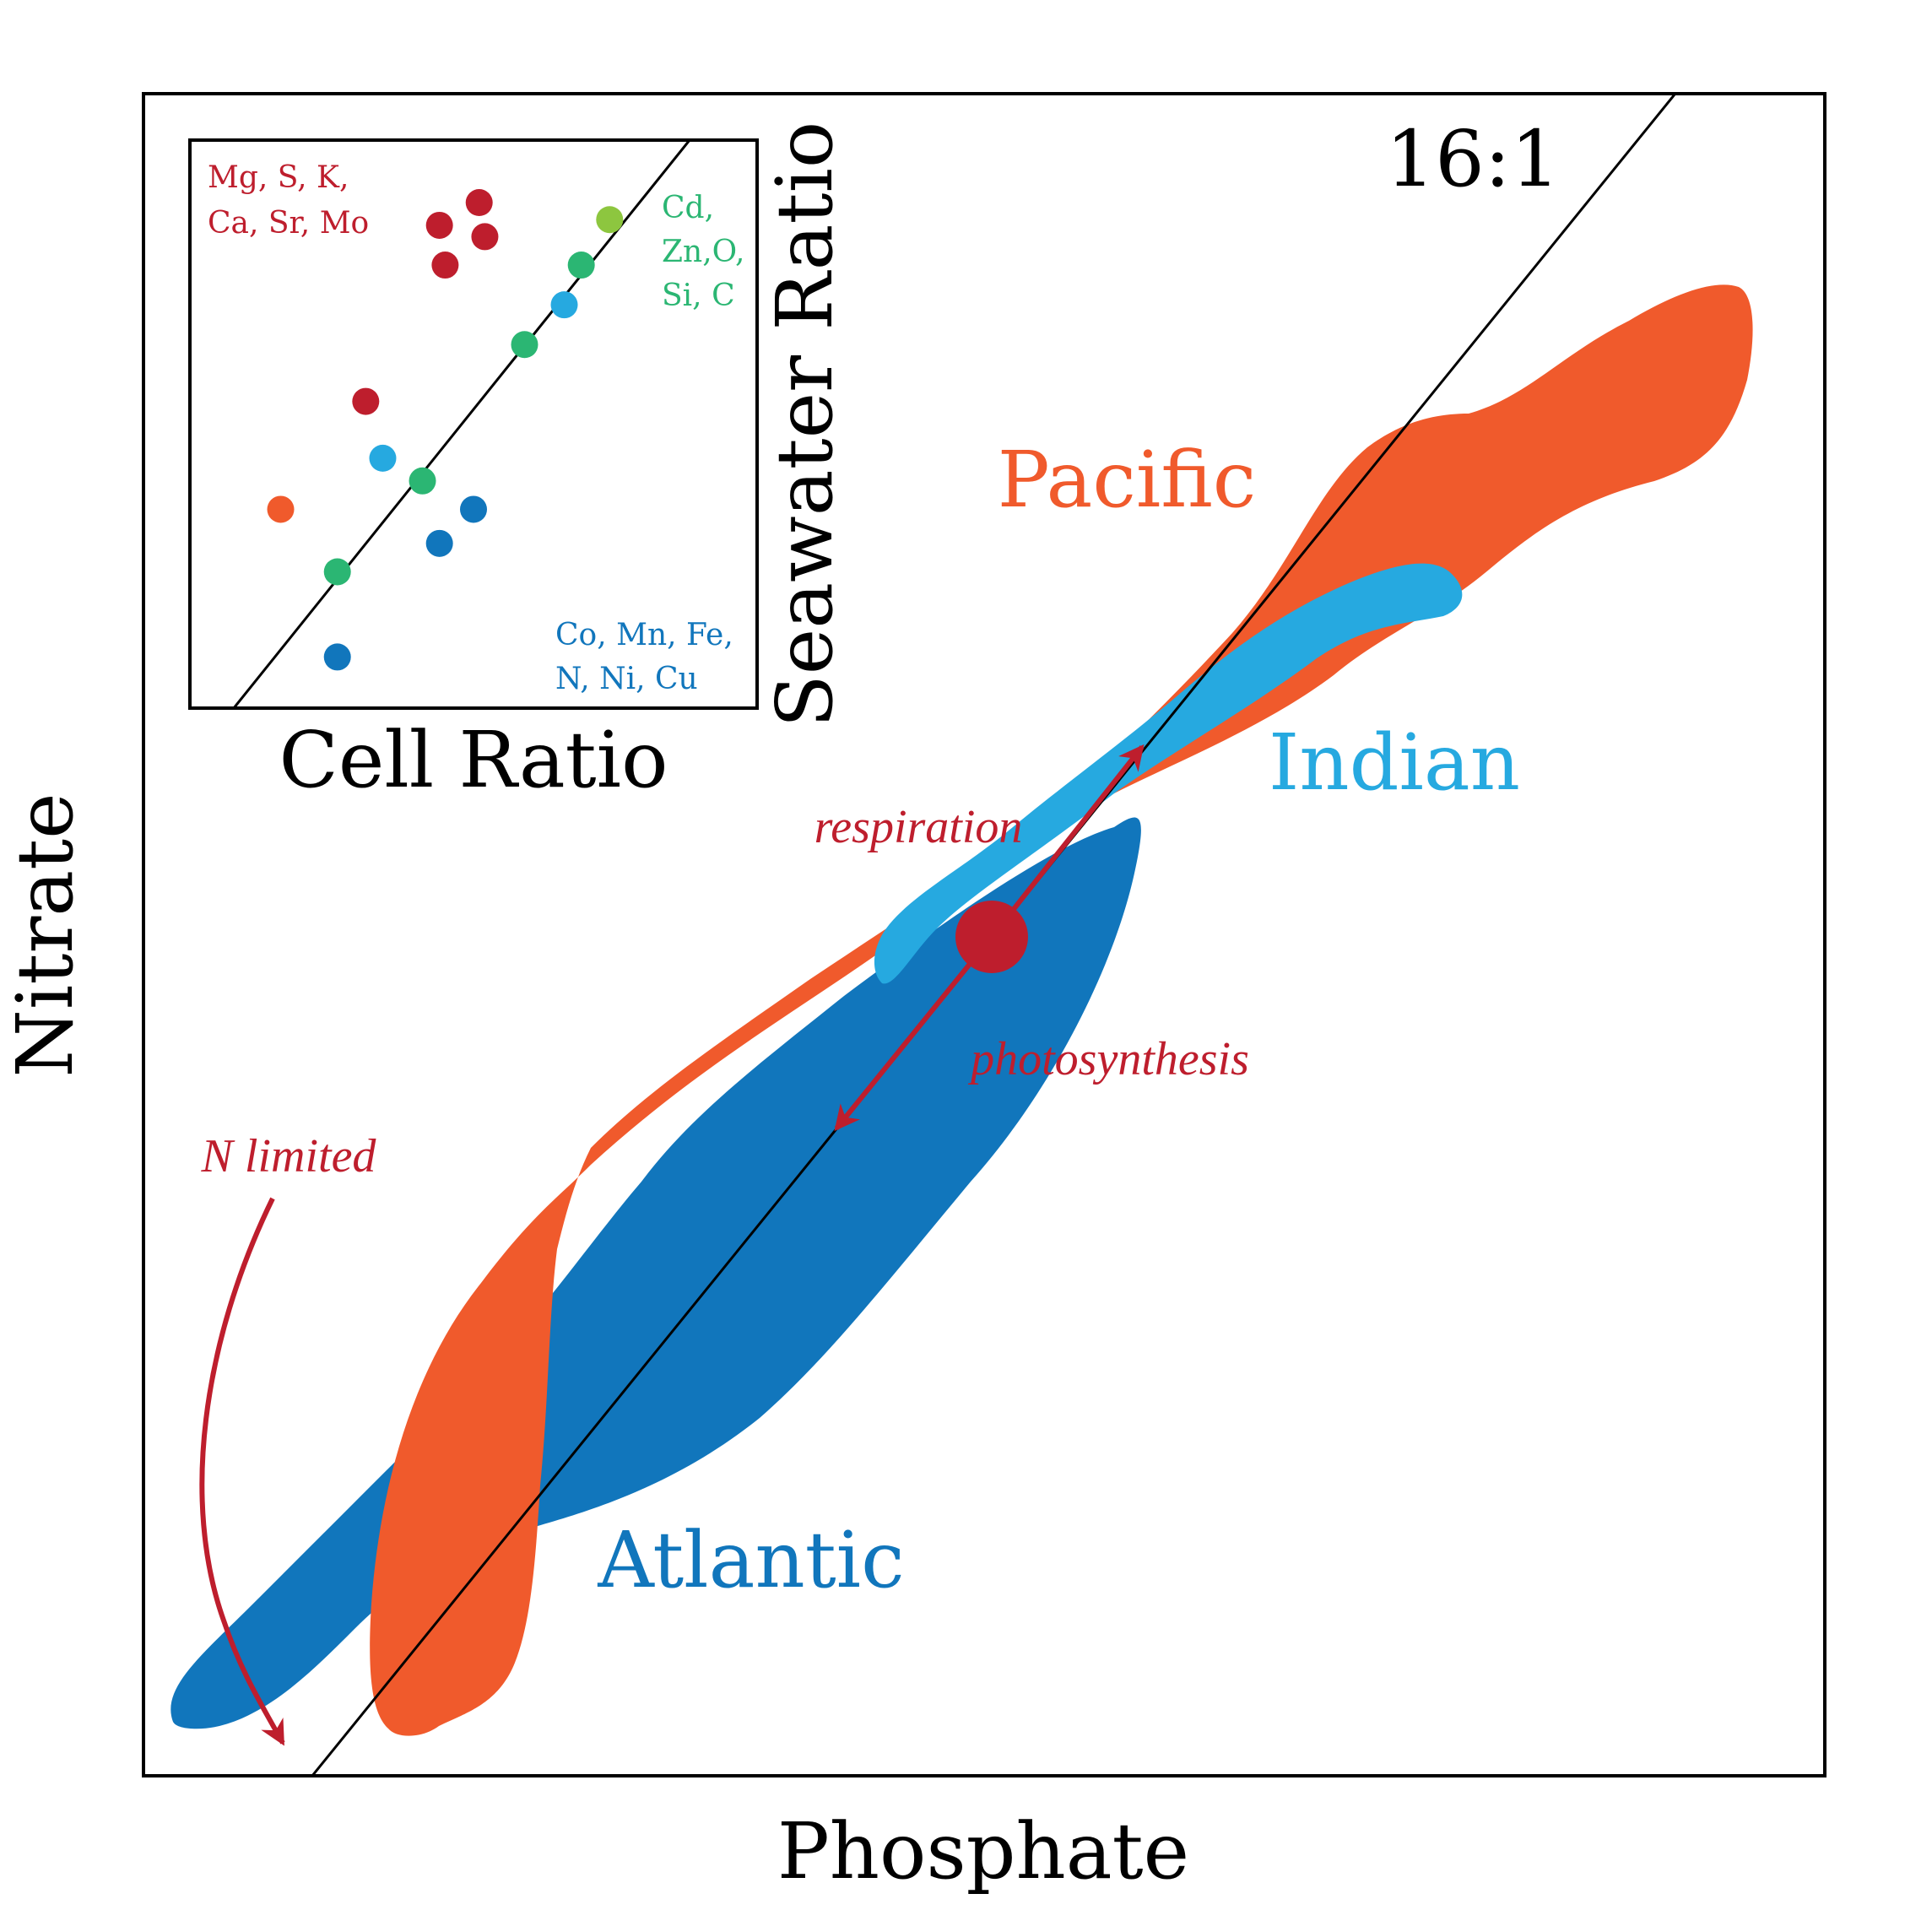  What do you see at coordinates (703, 252) in the screenshot?
I see `group-green-label-2: Zn,O,` at bounding box center [703, 252].